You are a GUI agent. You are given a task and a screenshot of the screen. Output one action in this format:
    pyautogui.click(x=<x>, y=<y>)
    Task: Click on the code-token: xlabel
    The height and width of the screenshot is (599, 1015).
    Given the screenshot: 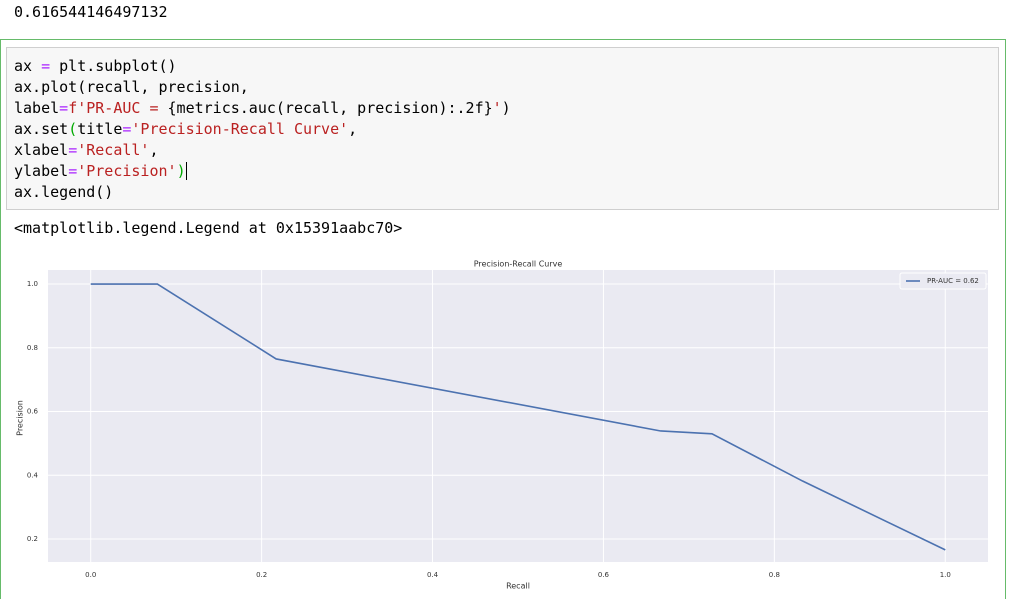 What is the action you would take?
    pyautogui.click(x=41, y=150)
    